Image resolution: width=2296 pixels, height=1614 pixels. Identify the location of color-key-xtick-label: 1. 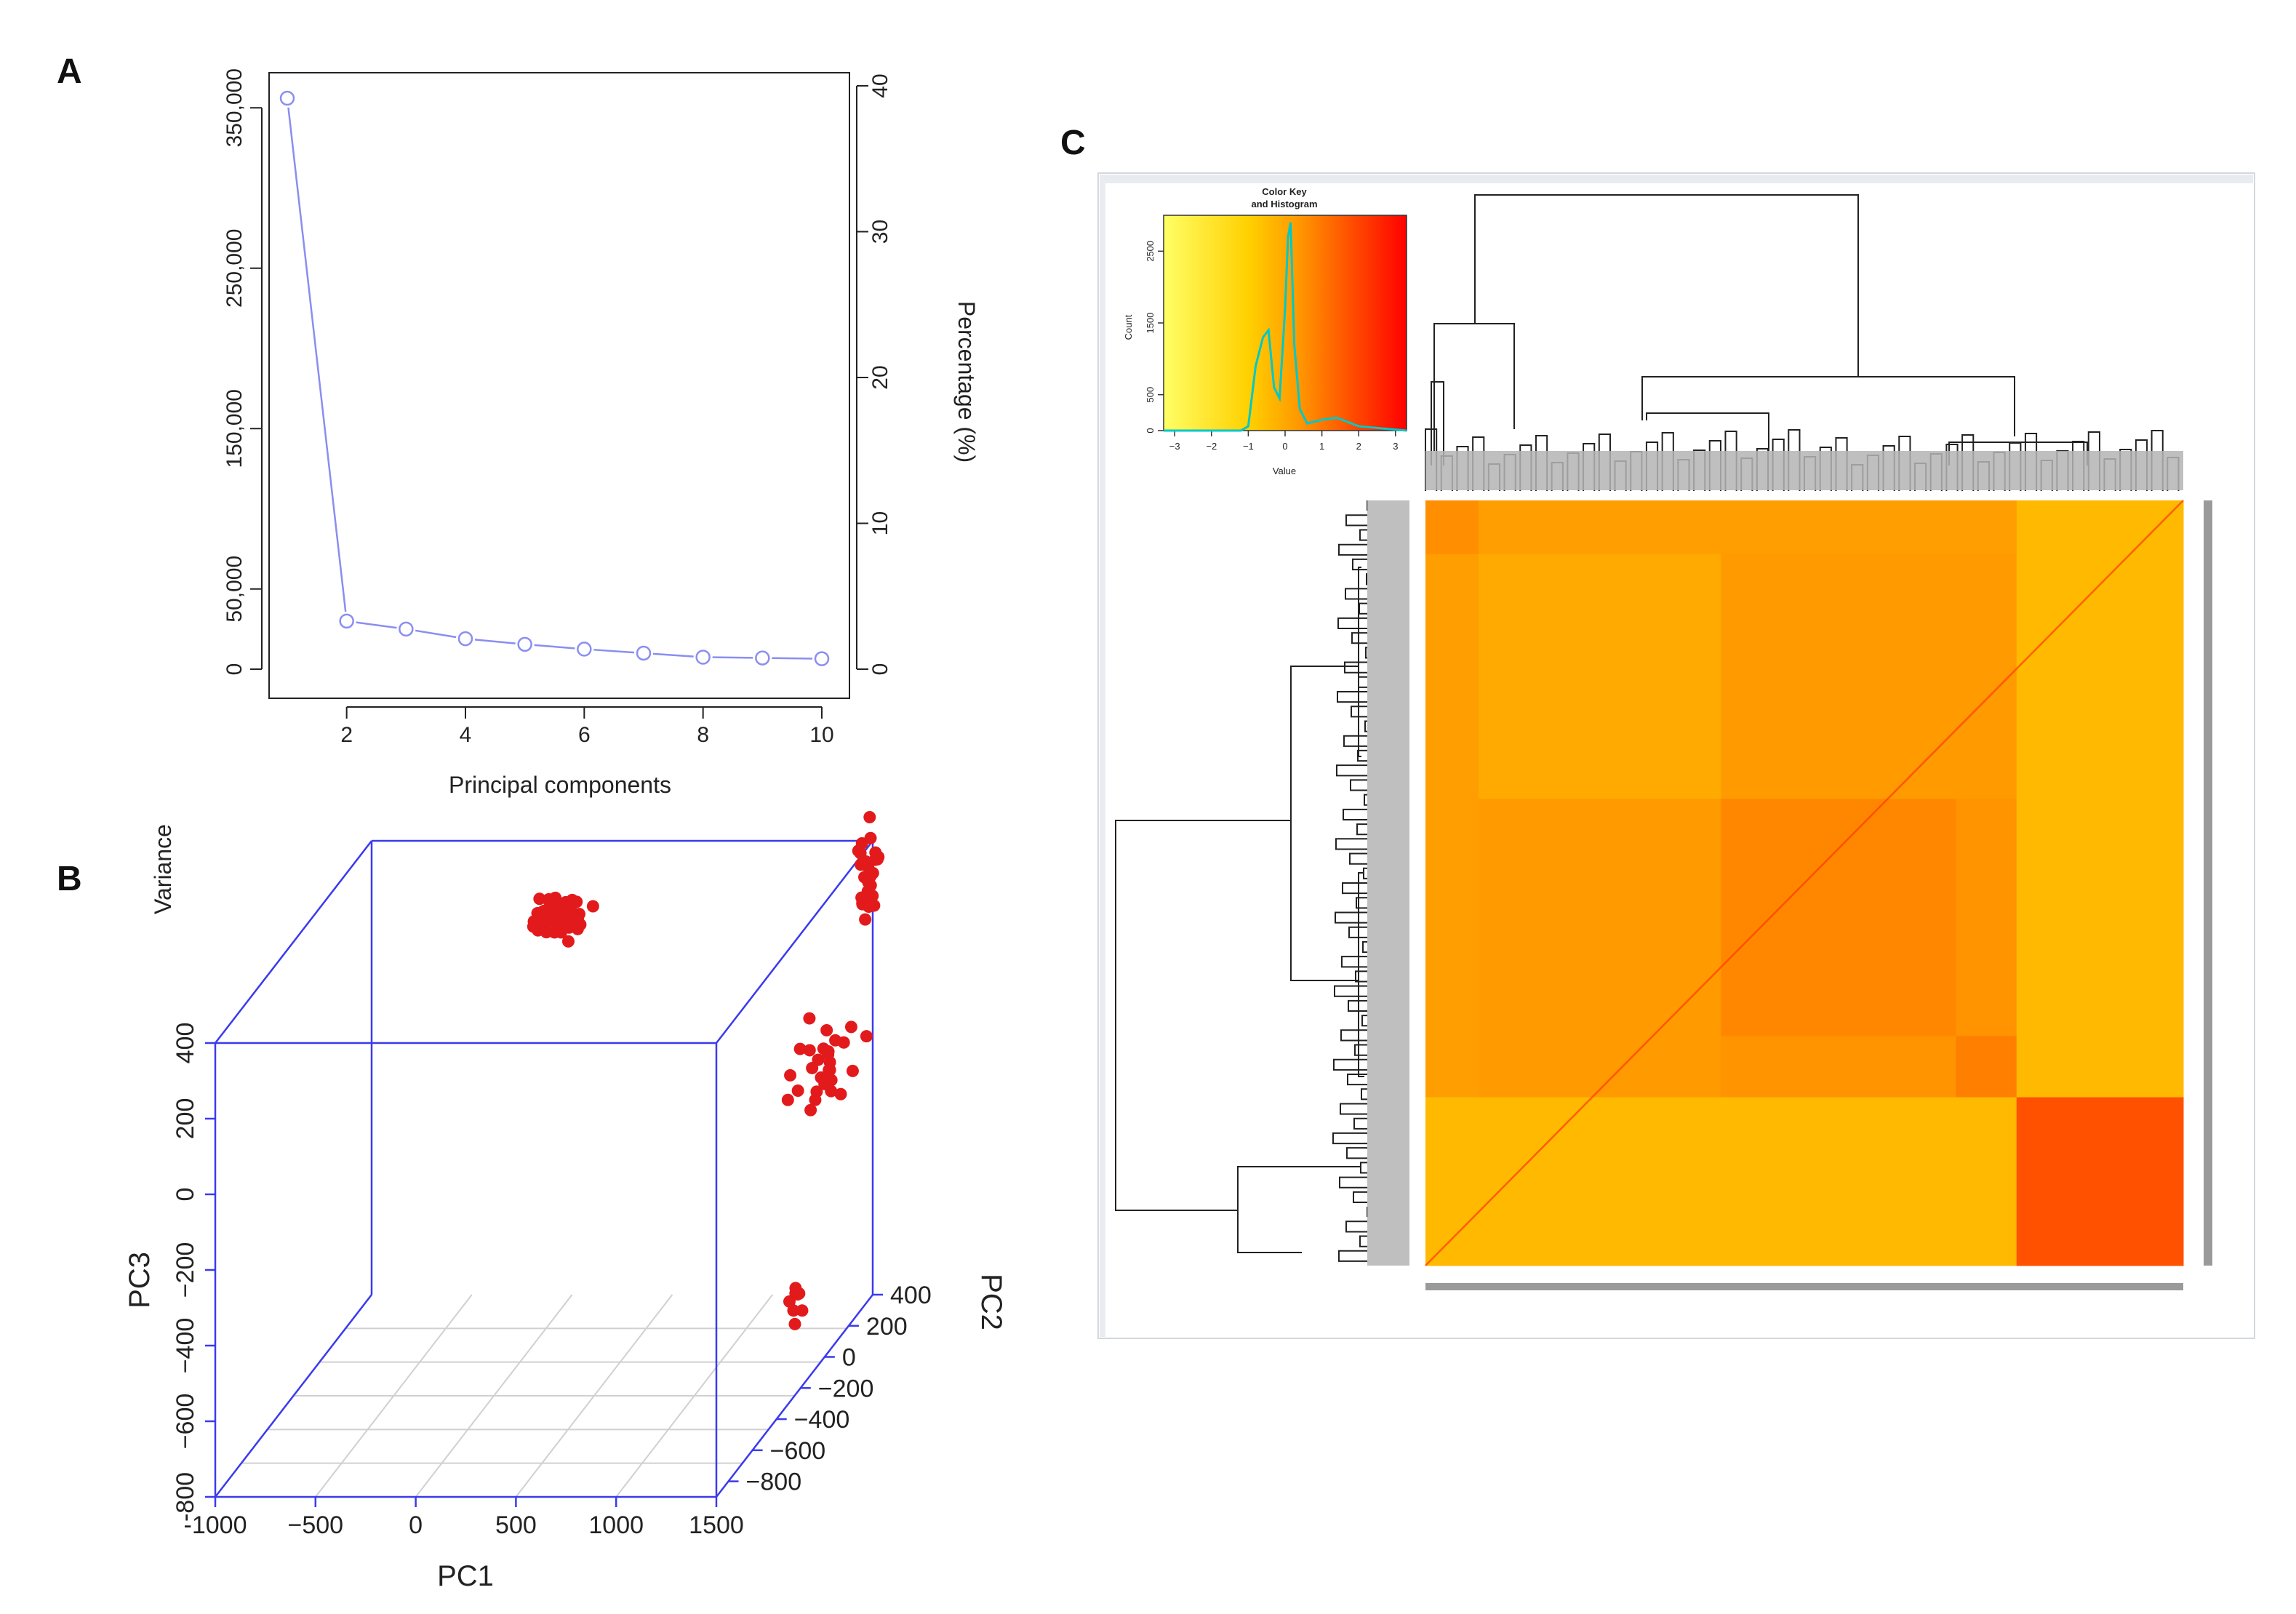
(1321, 447).